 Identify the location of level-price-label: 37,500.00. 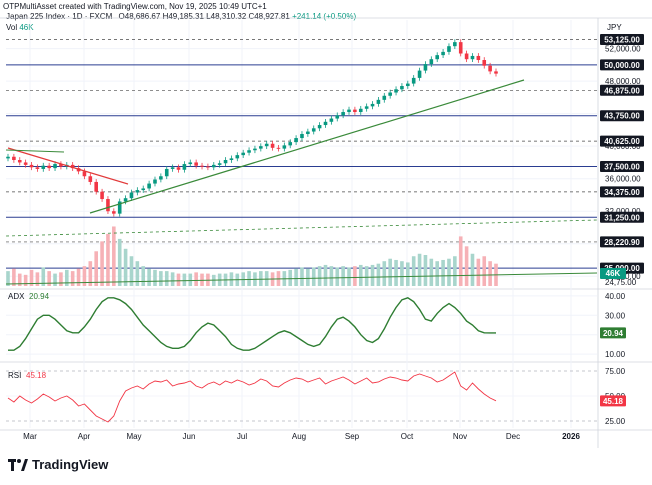
(622, 167).